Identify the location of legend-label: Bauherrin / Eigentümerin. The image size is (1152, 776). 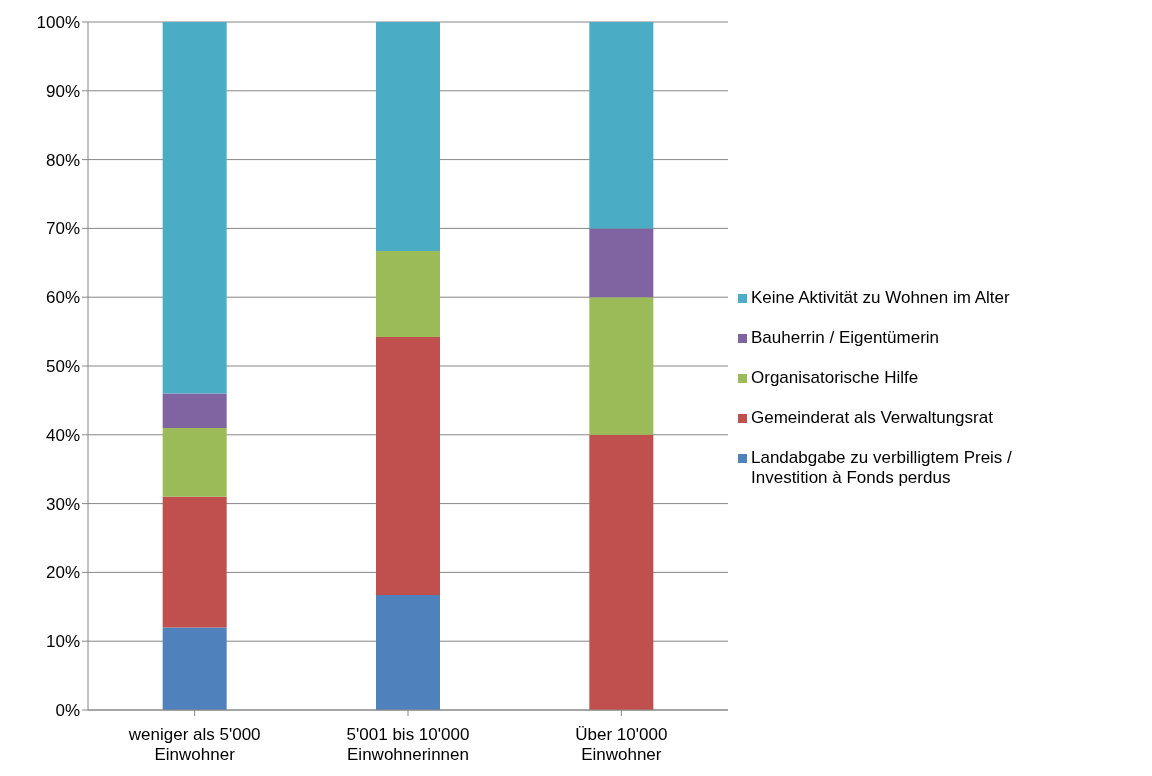
(846, 338).